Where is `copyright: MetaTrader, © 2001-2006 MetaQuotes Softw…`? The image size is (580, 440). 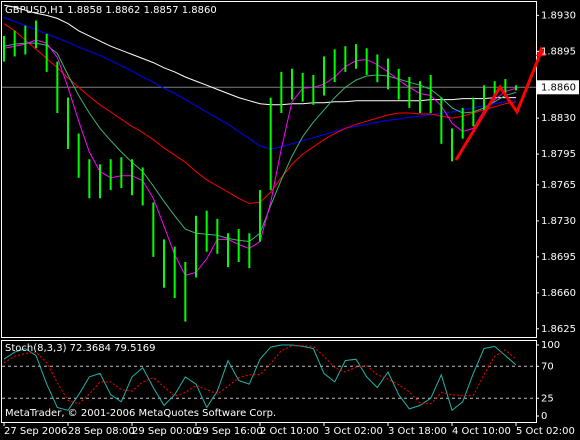 copyright: MetaTrader, © 2001-2006 MetaQuotes Softw… is located at coordinates (140, 413).